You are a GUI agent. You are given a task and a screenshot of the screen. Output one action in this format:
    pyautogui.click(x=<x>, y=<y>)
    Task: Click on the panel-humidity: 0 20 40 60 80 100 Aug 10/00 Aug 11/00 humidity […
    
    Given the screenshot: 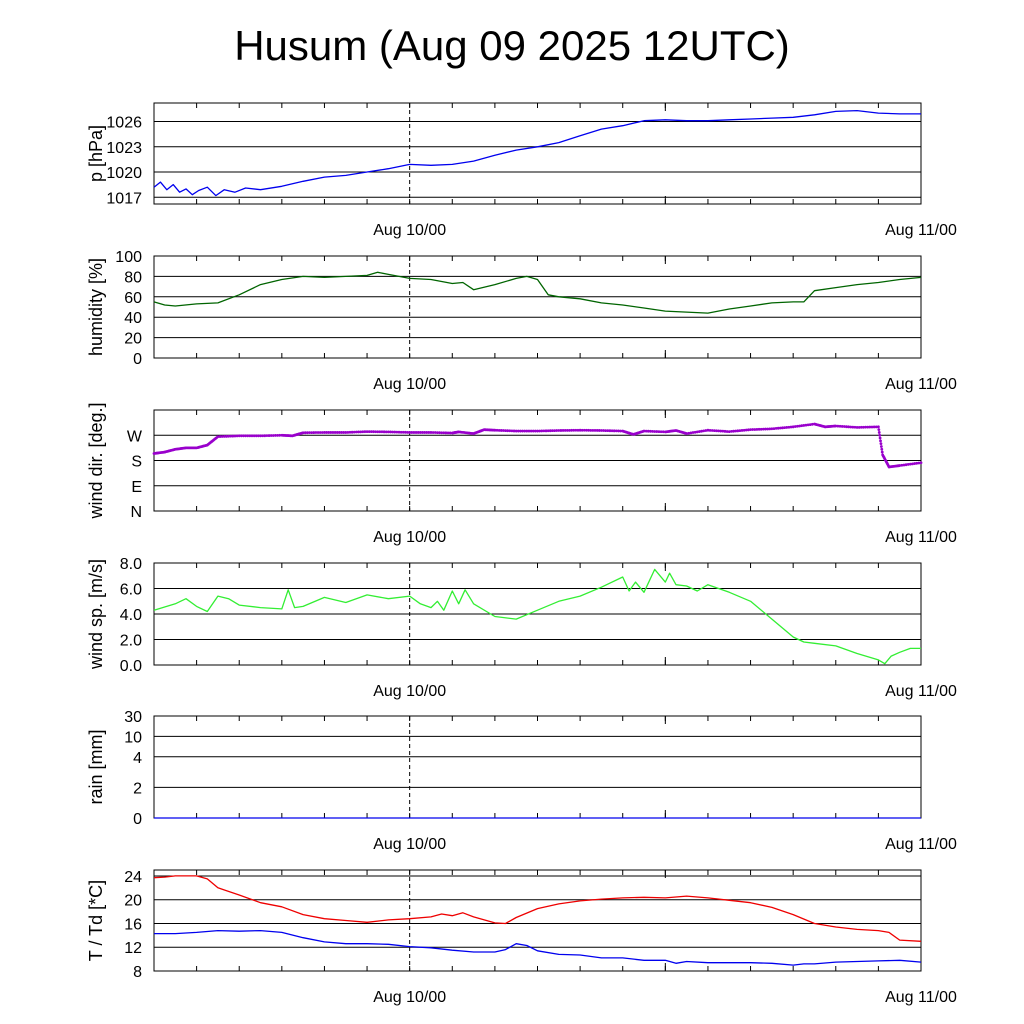 What is the action you would take?
    pyautogui.click(x=521, y=321)
    